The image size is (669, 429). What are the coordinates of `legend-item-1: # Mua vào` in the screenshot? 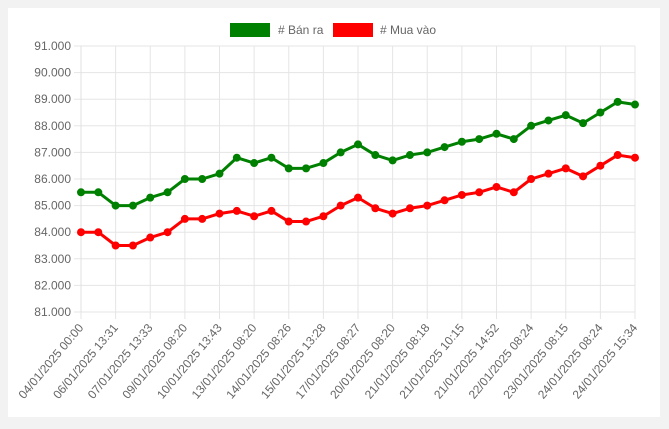 It's located at (384, 30).